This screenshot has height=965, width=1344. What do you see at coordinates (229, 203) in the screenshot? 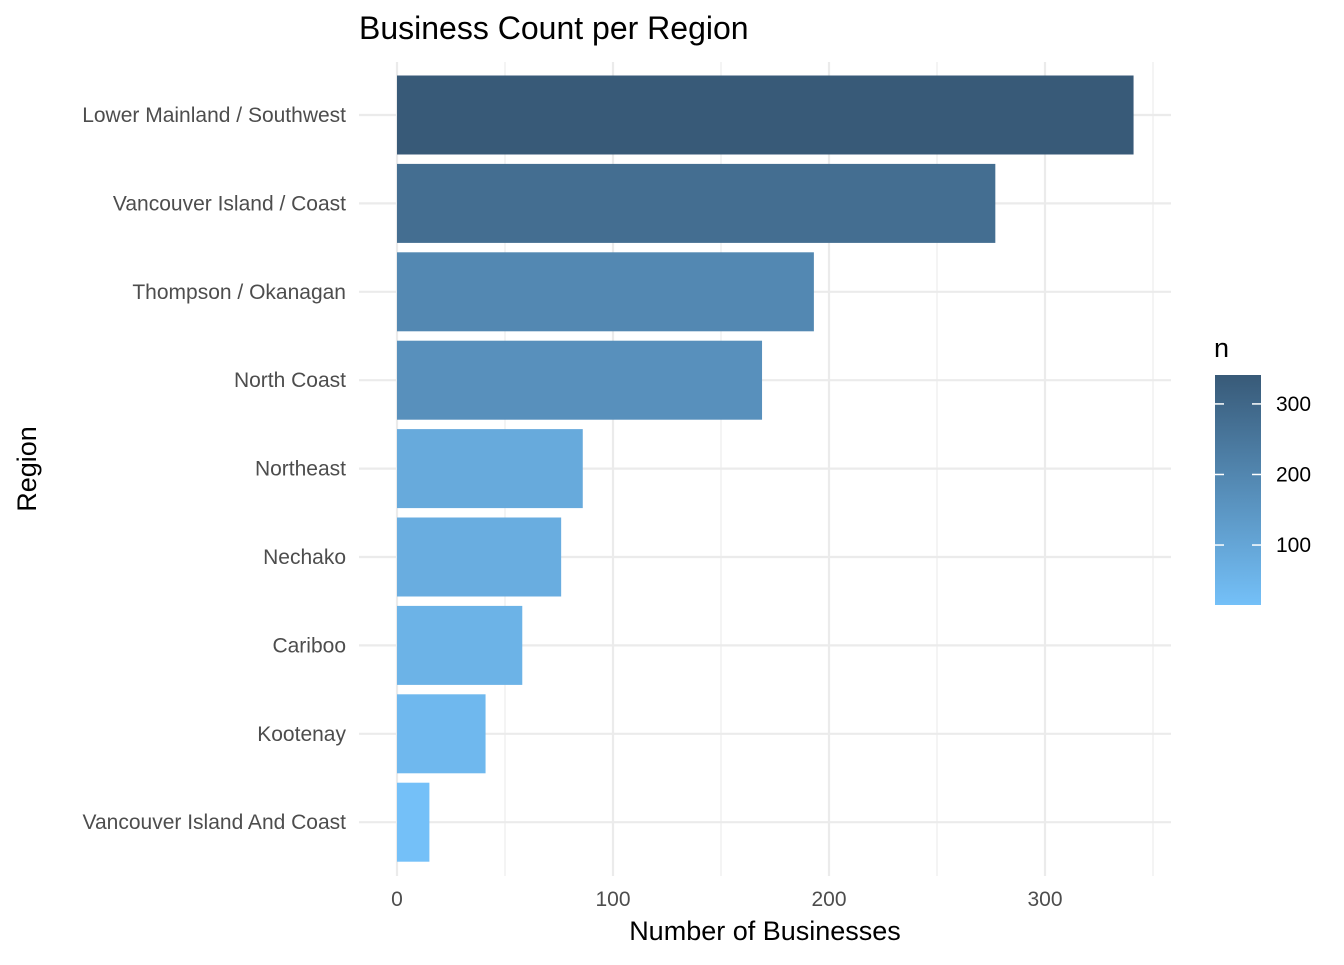
I see `y-tick-label: Vancouver Island / Coast` at bounding box center [229, 203].